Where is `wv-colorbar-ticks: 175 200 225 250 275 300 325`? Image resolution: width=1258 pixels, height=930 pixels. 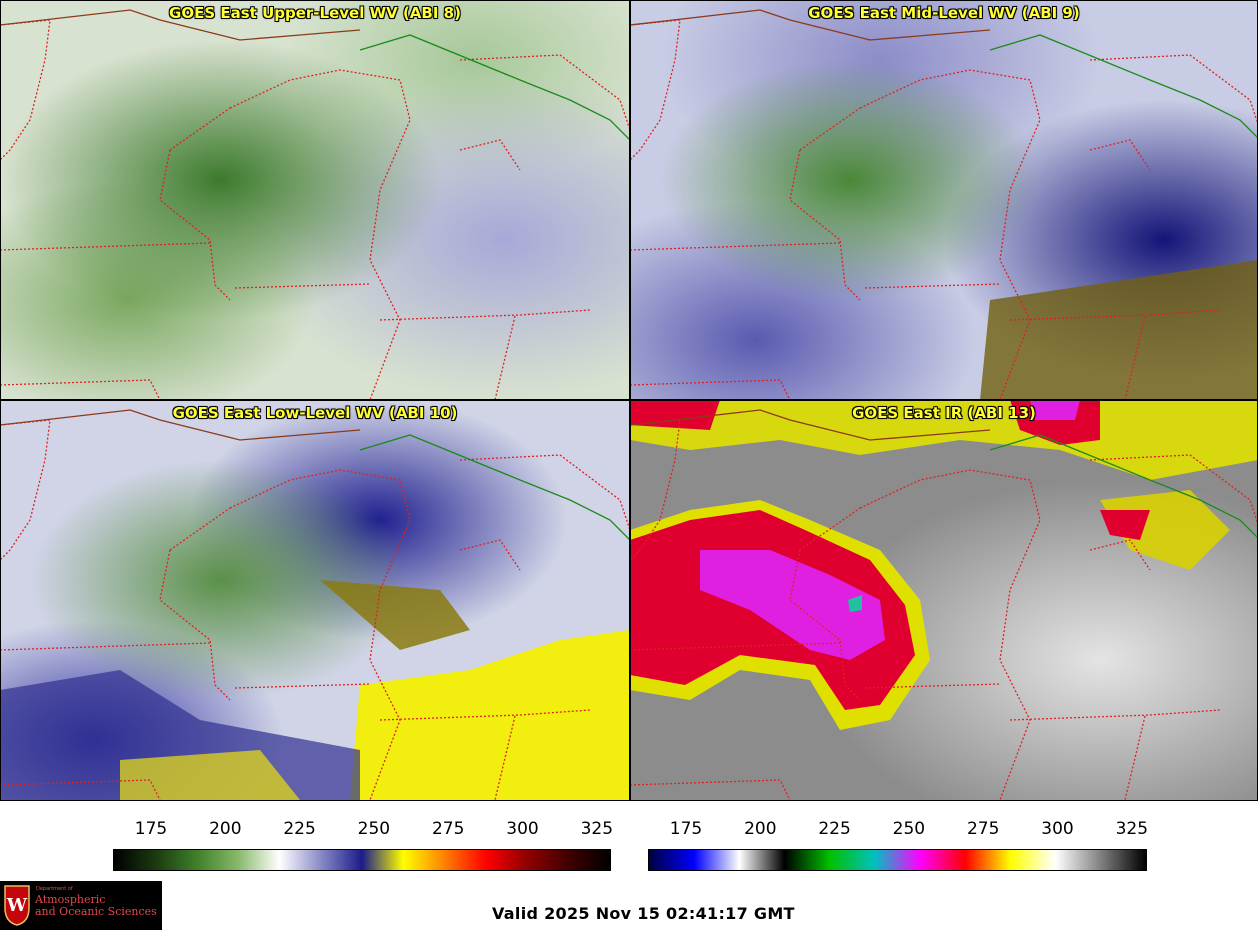 wv-colorbar-ticks: 175 200 225 250 275 300 325 is located at coordinates (363, 831).